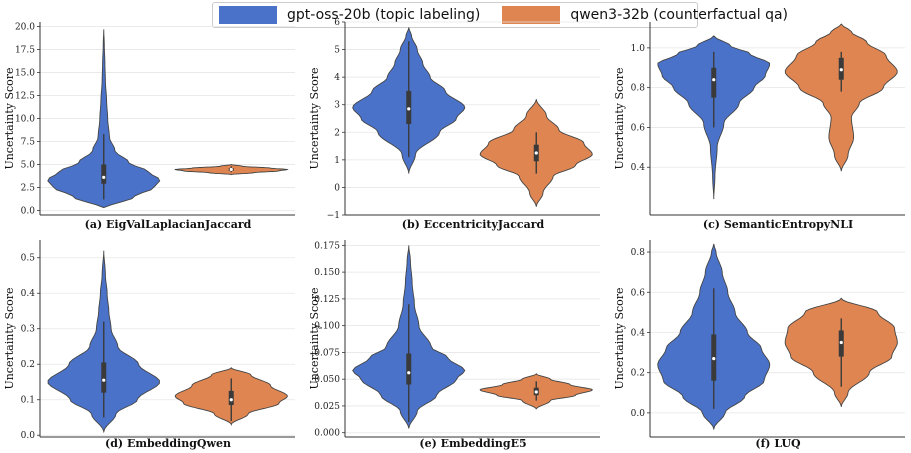 The height and width of the screenshot is (453, 911). I want to click on panel-title: (b) EccentricityJaccard, so click(473, 224).